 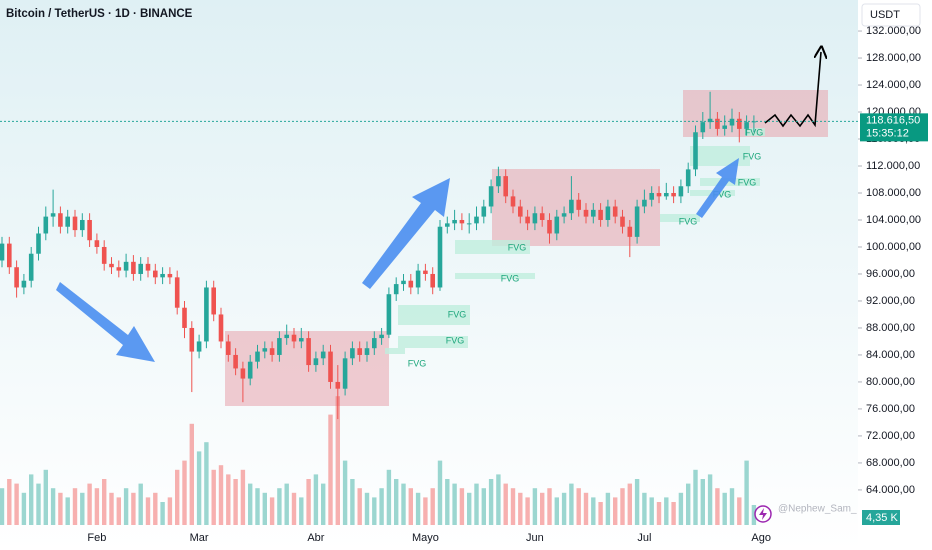 What do you see at coordinates (199, 538) in the screenshot?
I see `x-tick-label: Mar` at bounding box center [199, 538].